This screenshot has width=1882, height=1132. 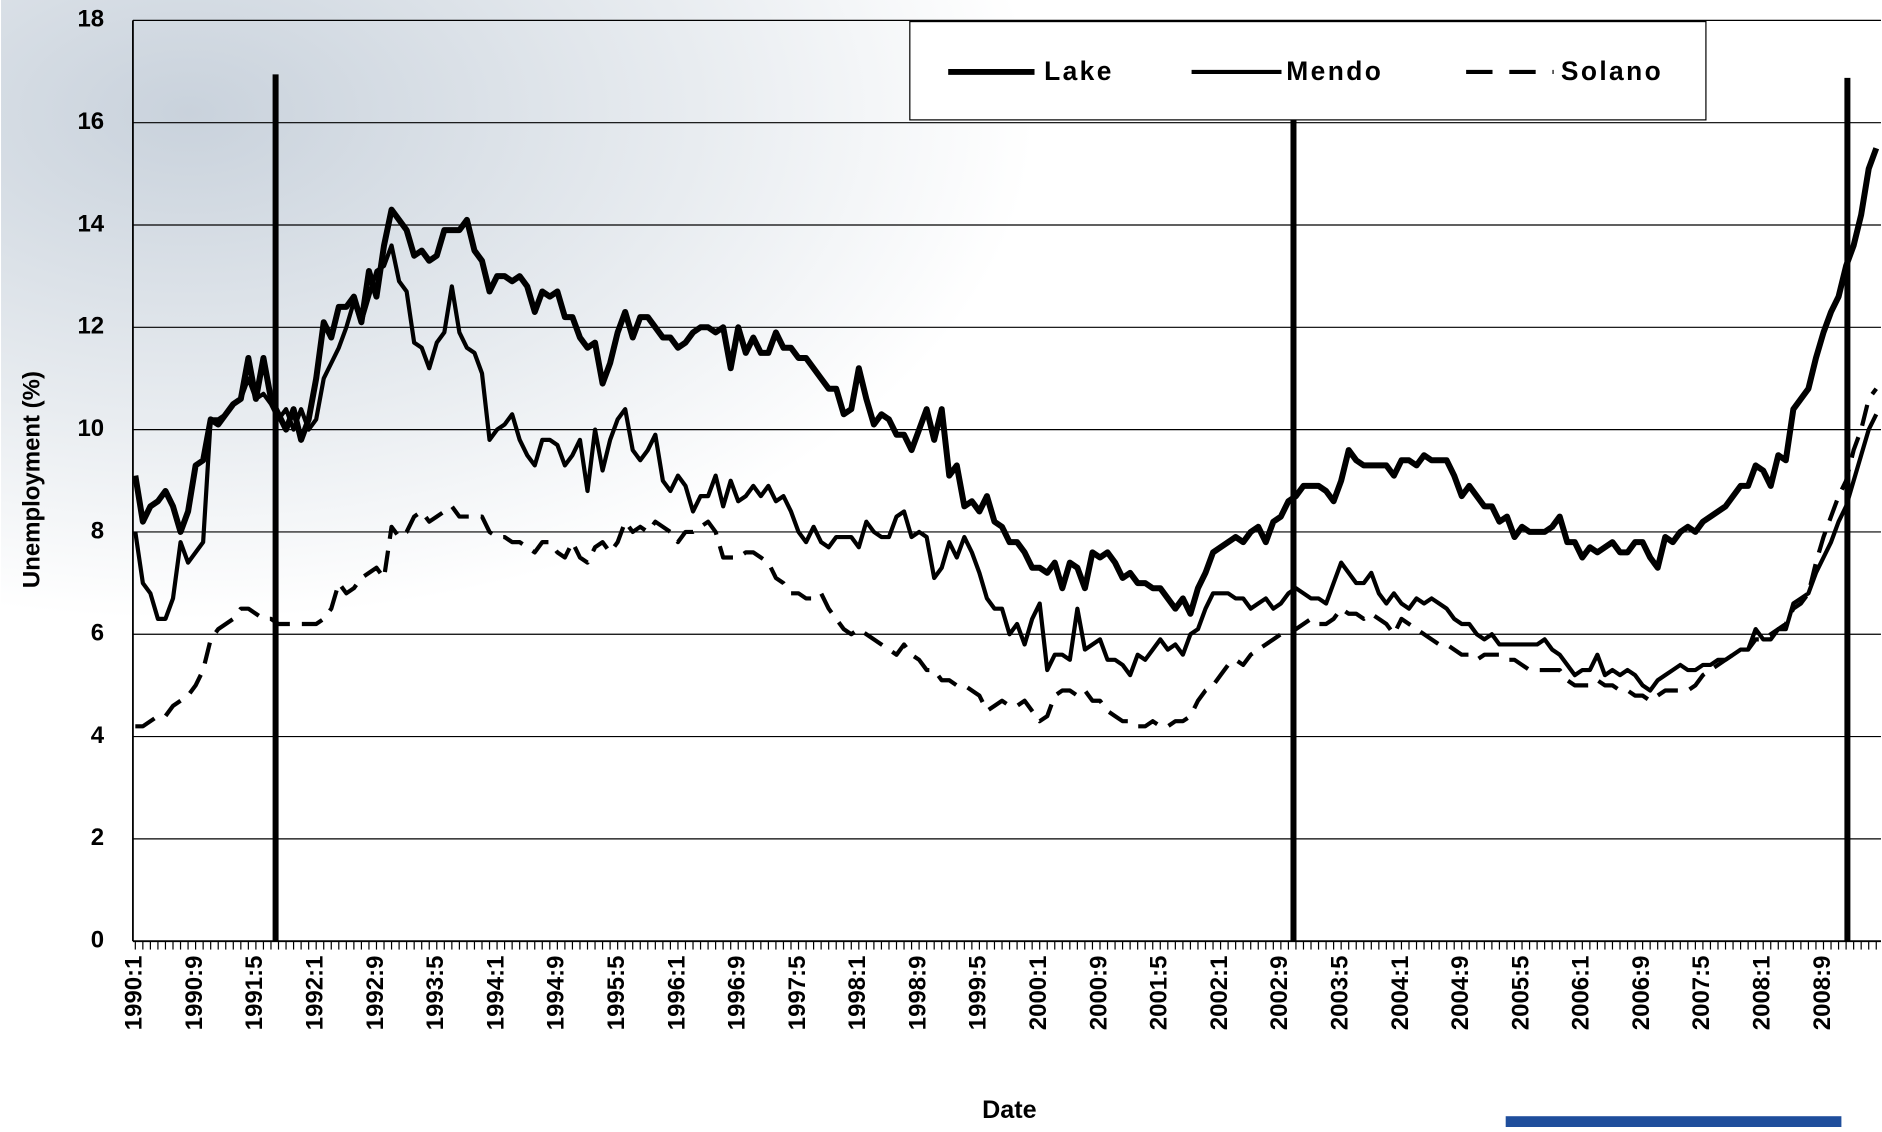 What do you see at coordinates (1079, 71) in the screenshot?
I see `legend-label: Lake` at bounding box center [1079, 71].